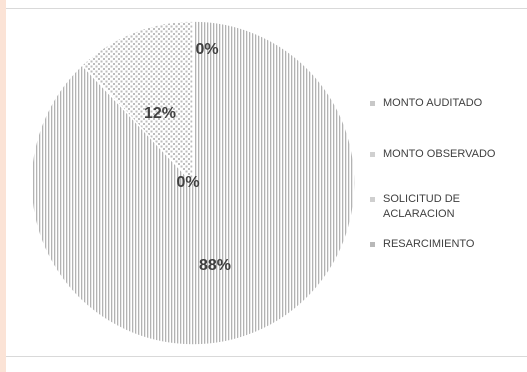  Describe the element at coordinates (187, 182) in the screenshot. I see `data-label-solicitud-de-aclaracion: 0%` at that location.